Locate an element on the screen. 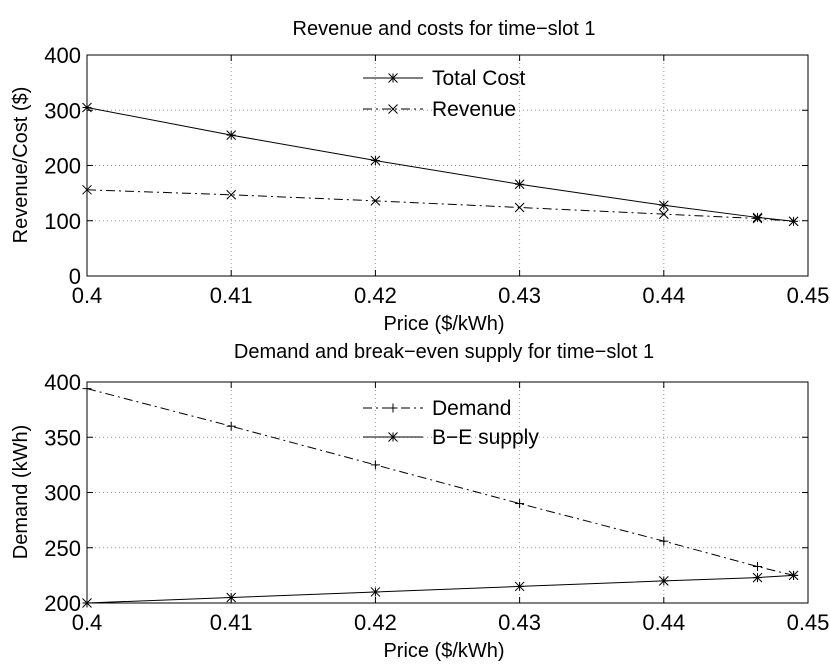 This screenshot has width=830, height=668. legend: Demand B−E supply is located at coordinates (451, 423).